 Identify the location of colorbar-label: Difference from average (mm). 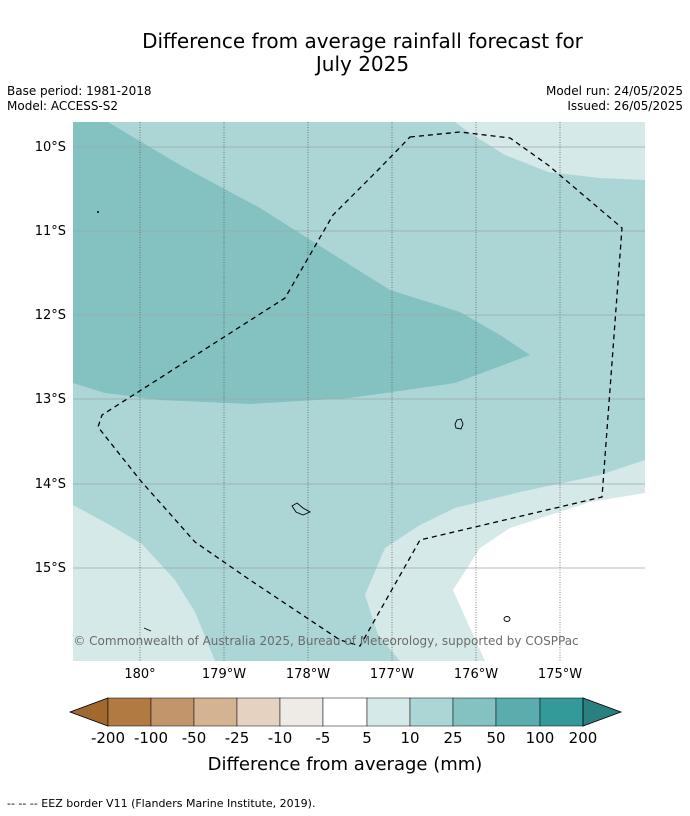
(345, 764).